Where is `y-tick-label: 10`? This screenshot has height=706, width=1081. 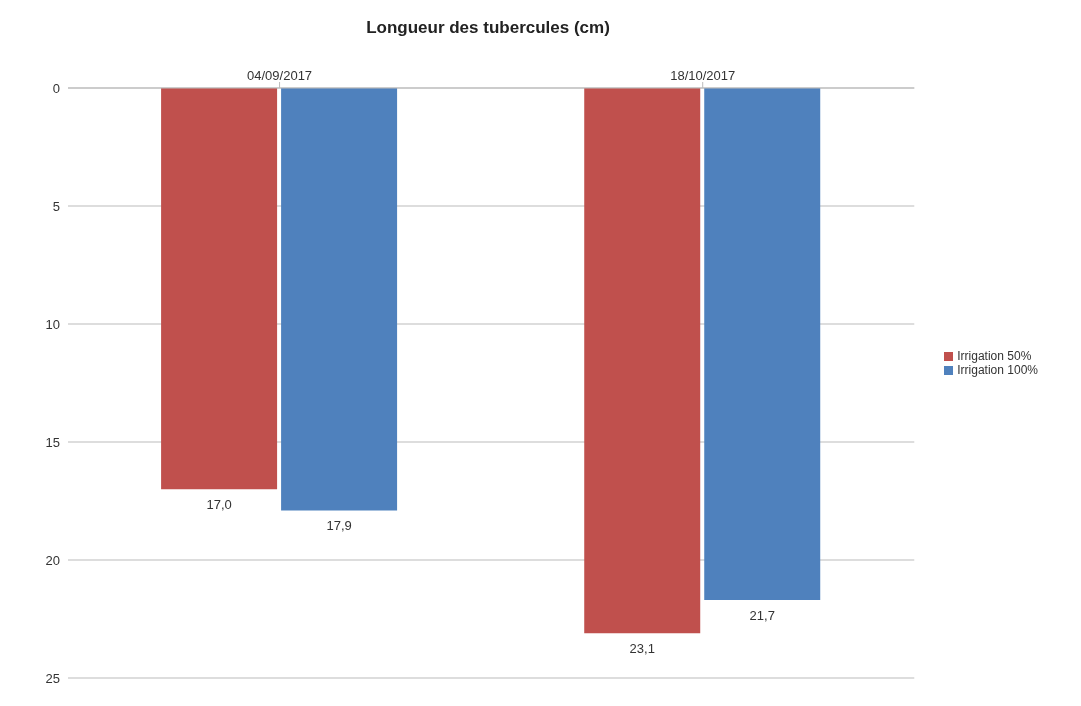 y-tick-label: 10 is located at coordinates (52, 324).